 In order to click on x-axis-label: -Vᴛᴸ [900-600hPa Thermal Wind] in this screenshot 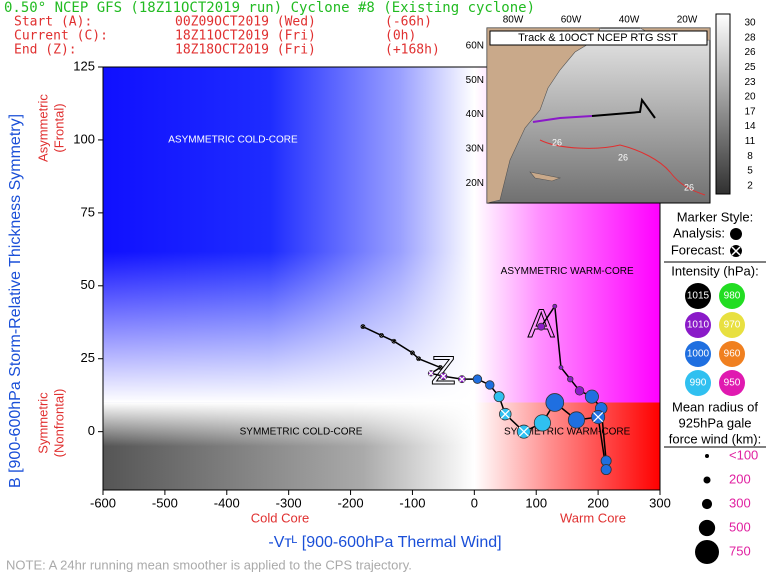, I will do `click(384, 542)`.